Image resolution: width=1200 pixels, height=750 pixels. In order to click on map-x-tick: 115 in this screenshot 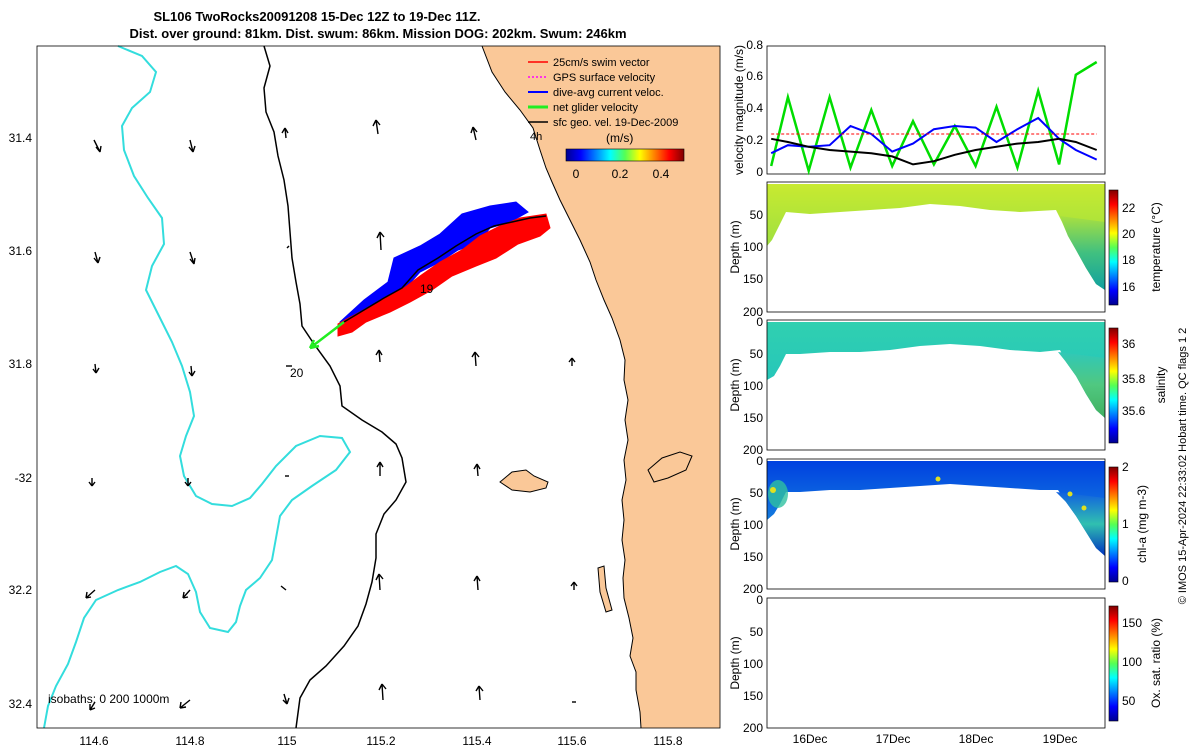, I will do `click(286, 741)`.